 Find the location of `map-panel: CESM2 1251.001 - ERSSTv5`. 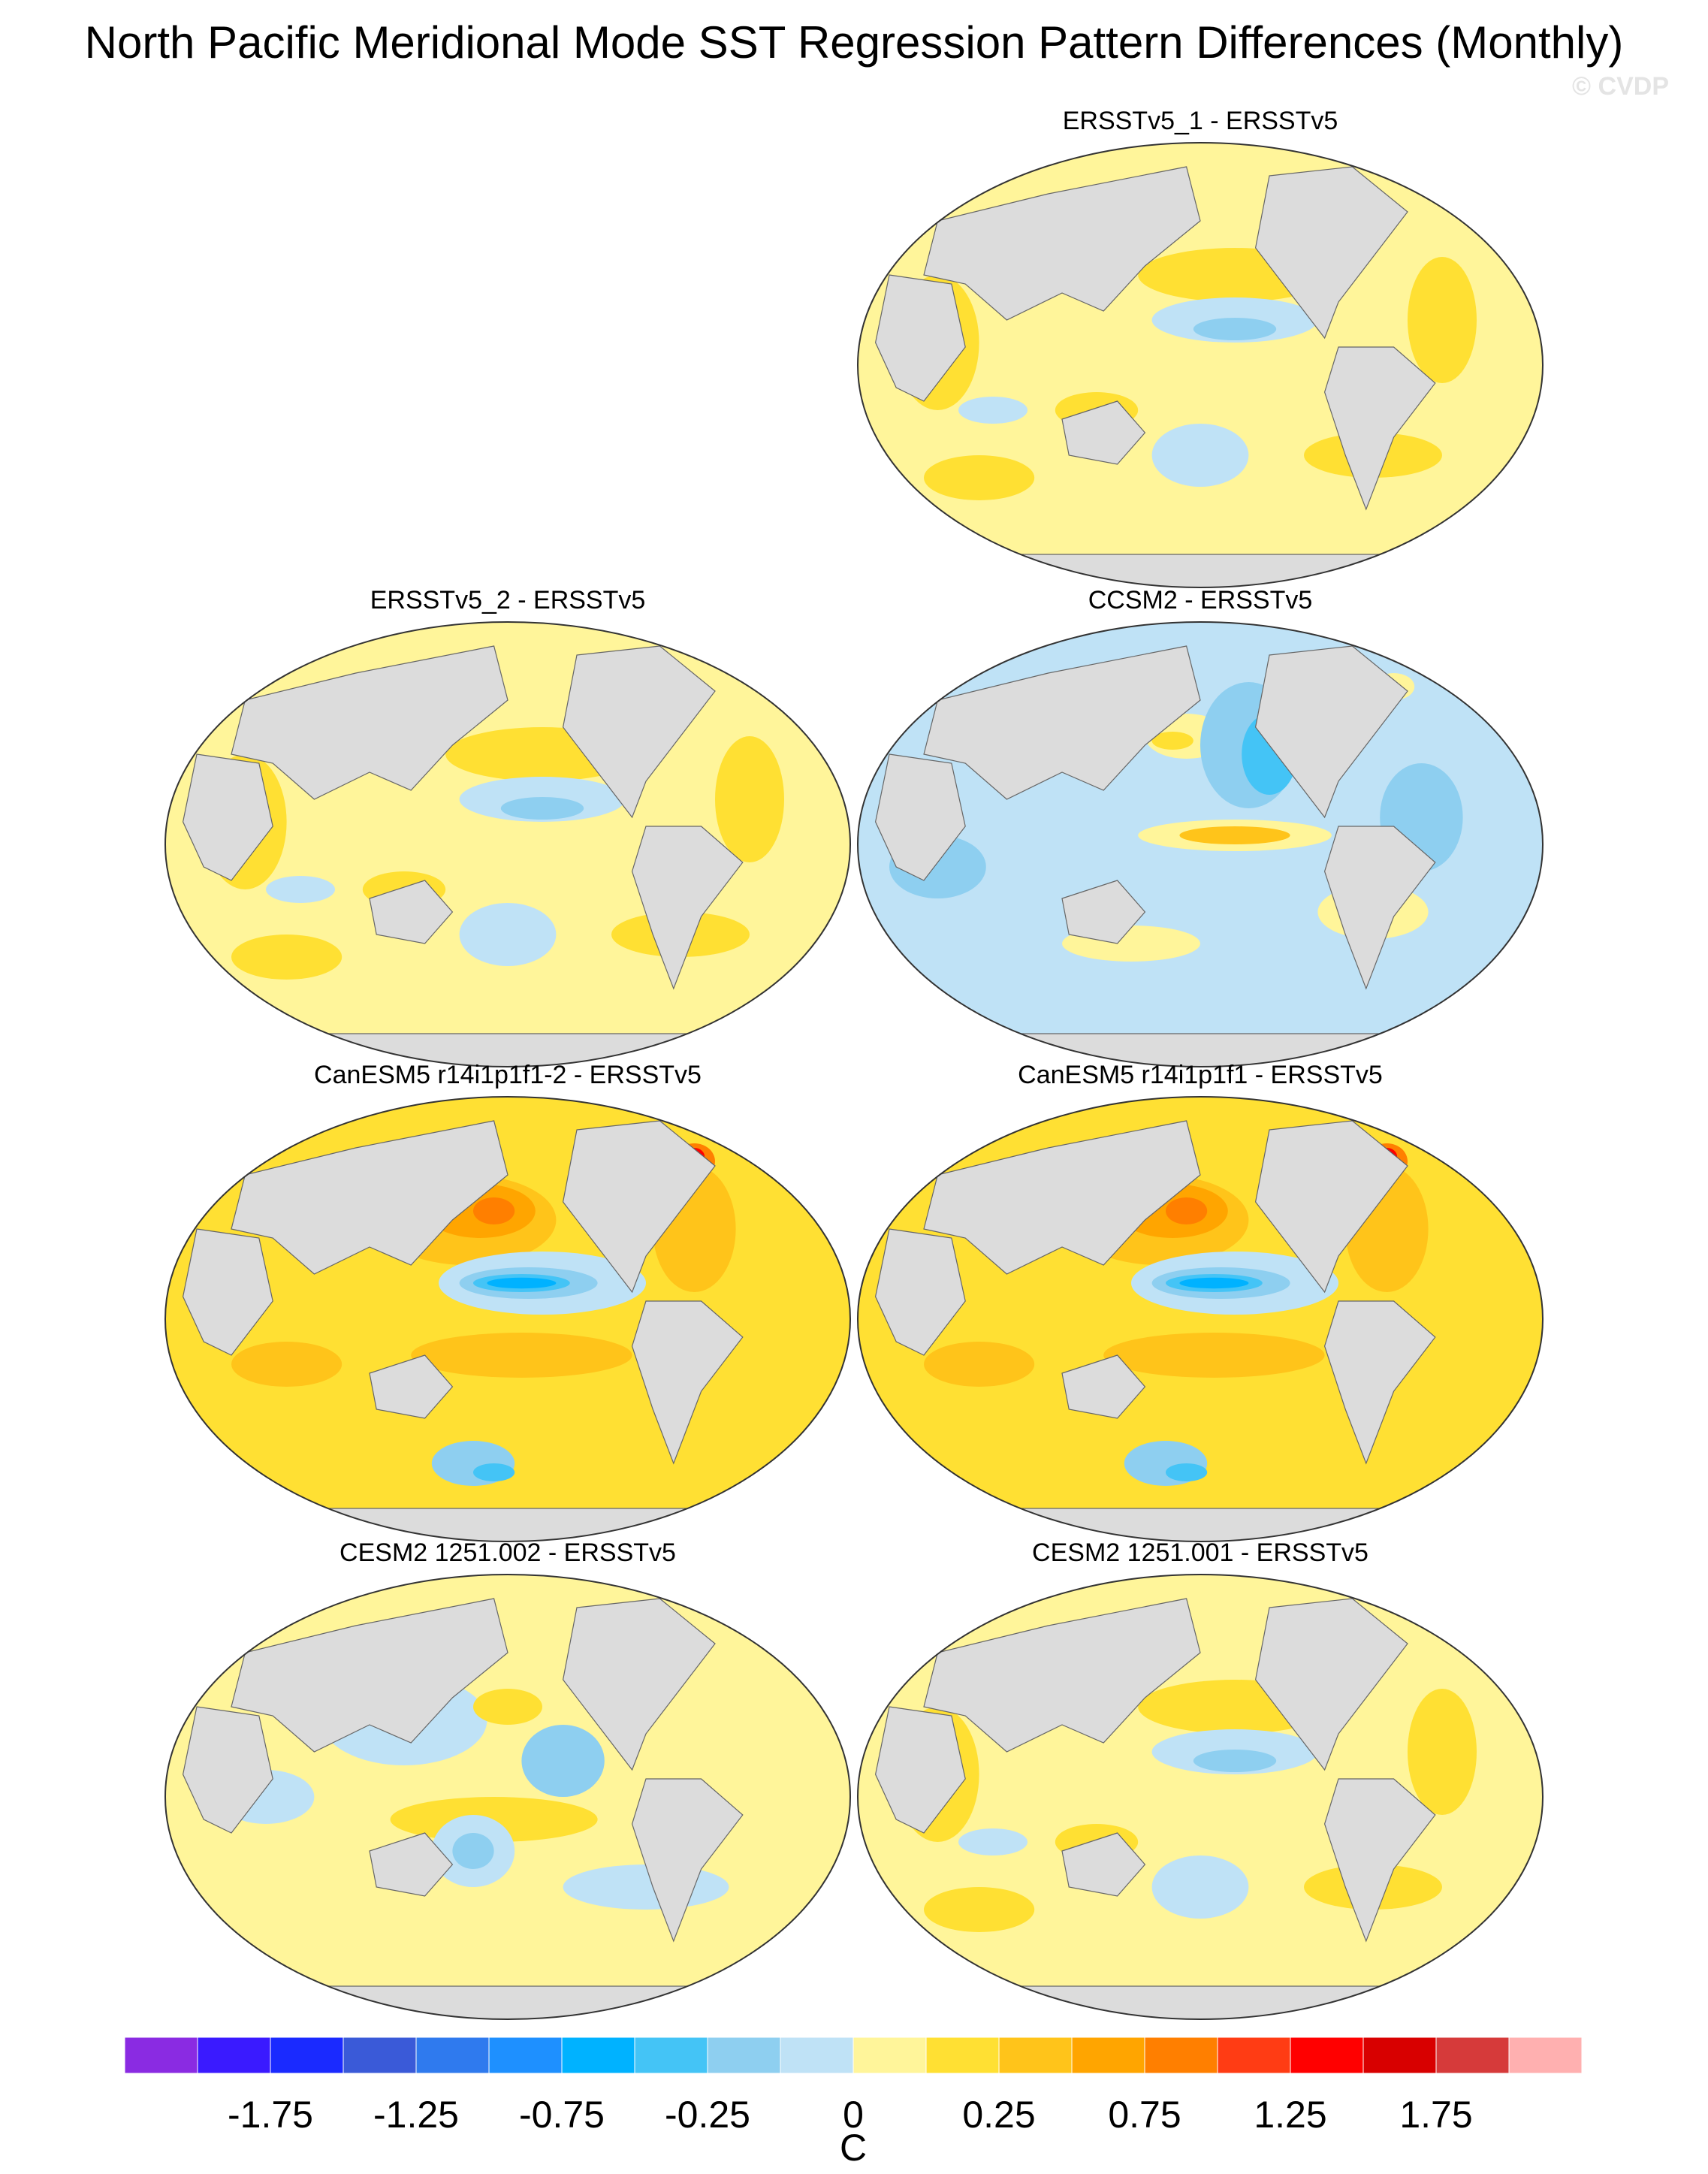

map-panel: CESM2 1251.001 - ERSSTv5 is located at coordinates (1200, 1779).